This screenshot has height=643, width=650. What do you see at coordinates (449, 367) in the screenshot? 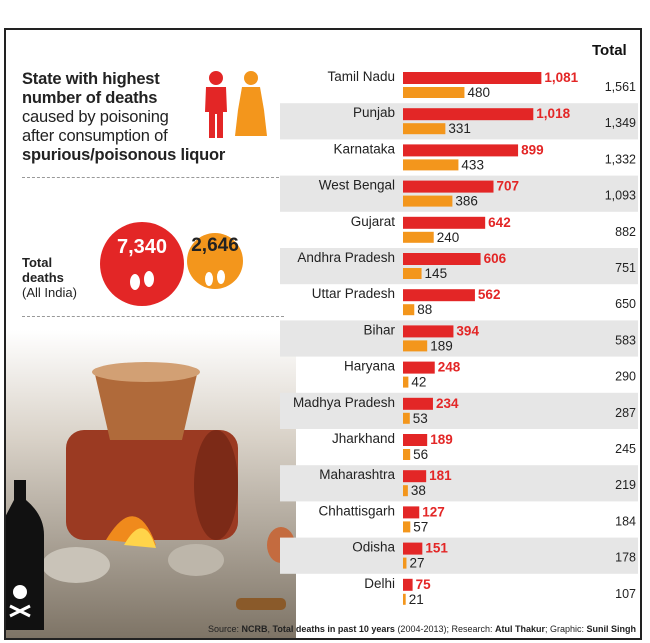
I see `bar-men-label: 248` at bounding box center [449, 367].